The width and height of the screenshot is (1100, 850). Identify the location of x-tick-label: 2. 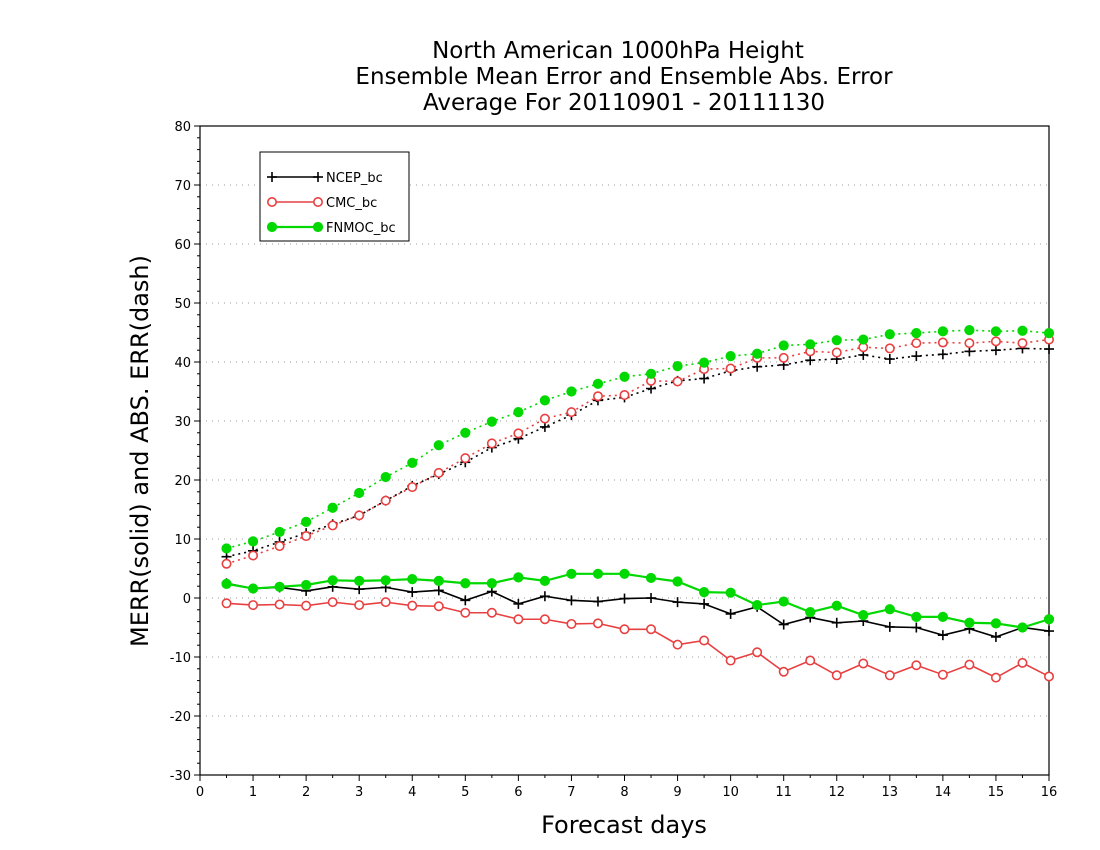
(306, 792).